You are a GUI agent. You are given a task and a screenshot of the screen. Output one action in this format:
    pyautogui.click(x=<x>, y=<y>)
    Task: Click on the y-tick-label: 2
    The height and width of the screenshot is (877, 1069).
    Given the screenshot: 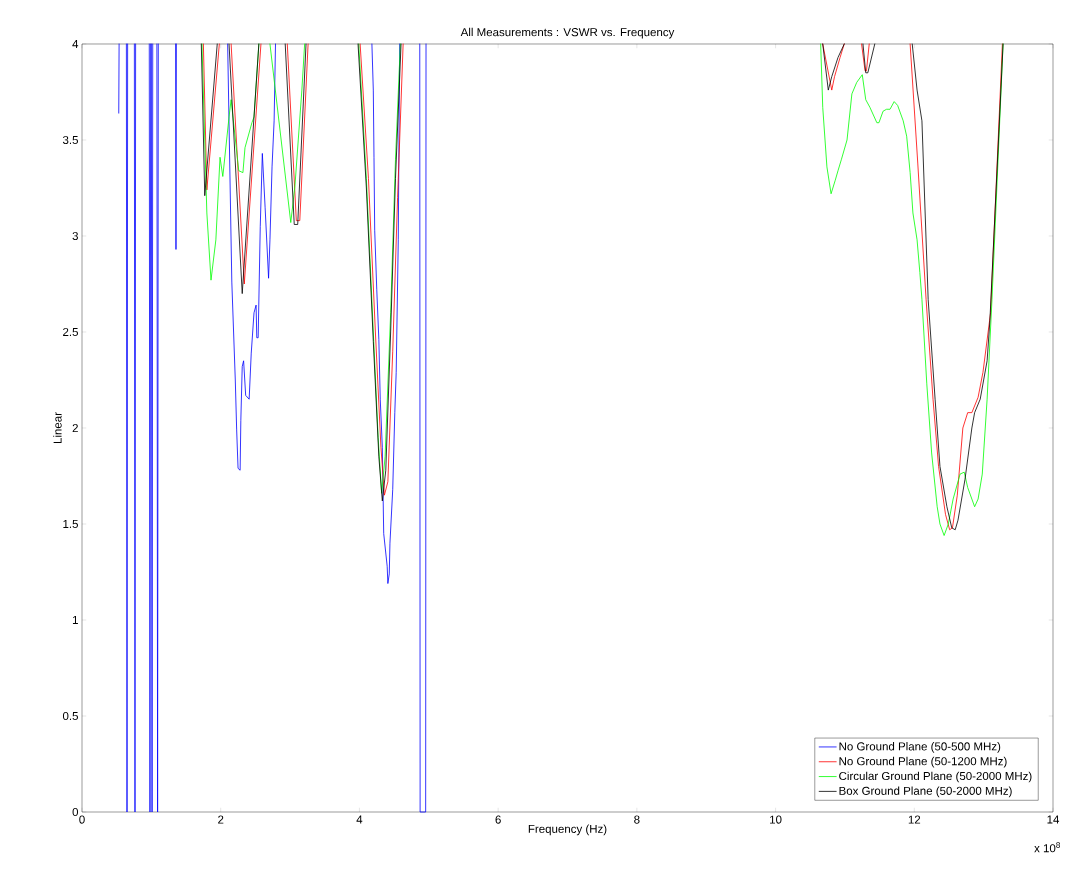 What is the action you would take?
    pyautogui.click(x=75, y=428)
    